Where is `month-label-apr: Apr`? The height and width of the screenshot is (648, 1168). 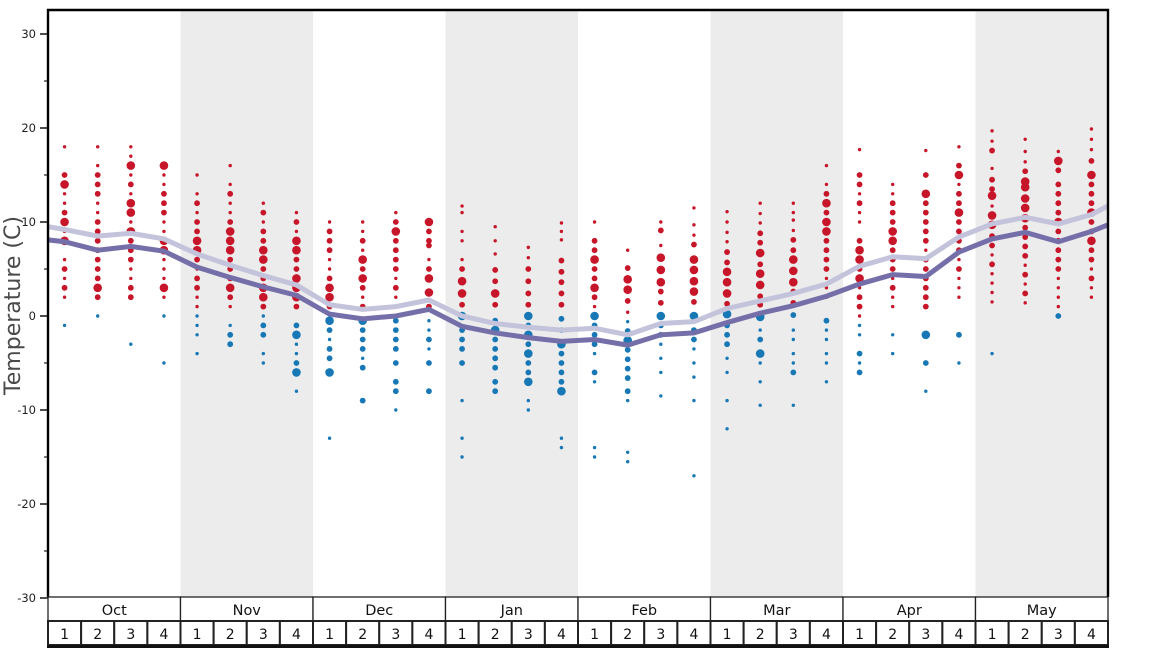 month-label-apr: Apr is located at coordinates (909, 611).